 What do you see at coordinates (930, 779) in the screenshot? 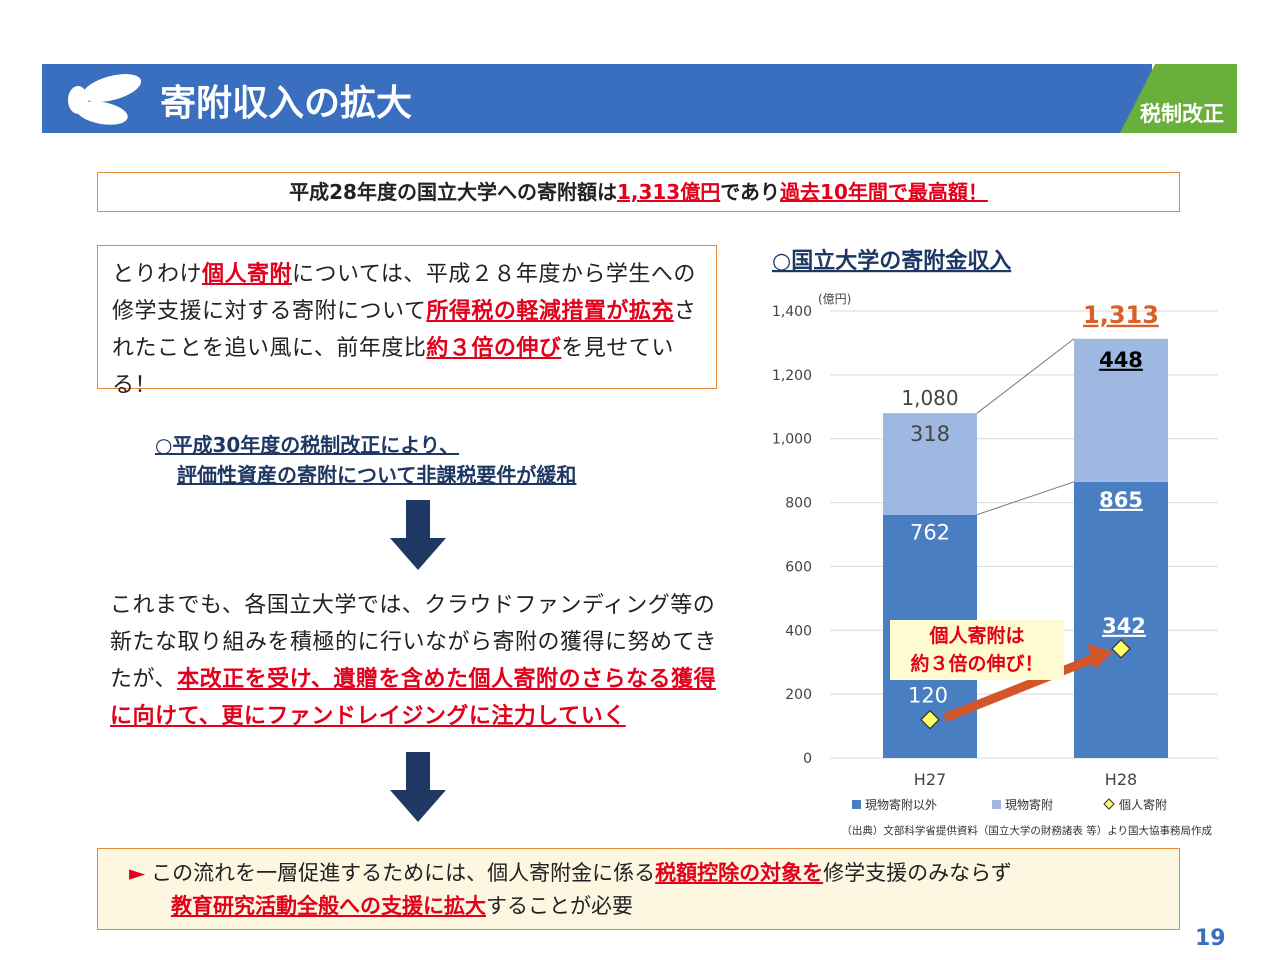
I see `x-tick-label: H27` at bounding box center [930, 779].